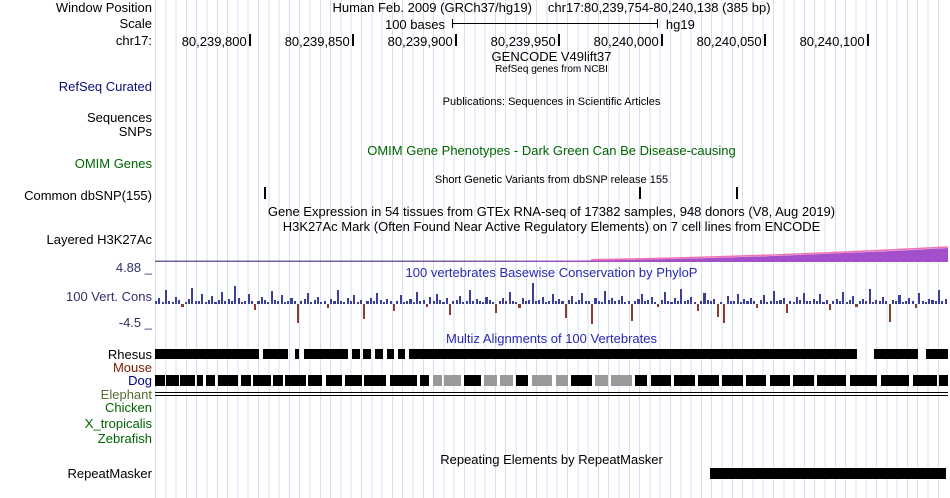  What do you see at coordinates (118, 423) in the screenshot?
I see `species-label: X_tropicalis` at bounding box center [118, 423].